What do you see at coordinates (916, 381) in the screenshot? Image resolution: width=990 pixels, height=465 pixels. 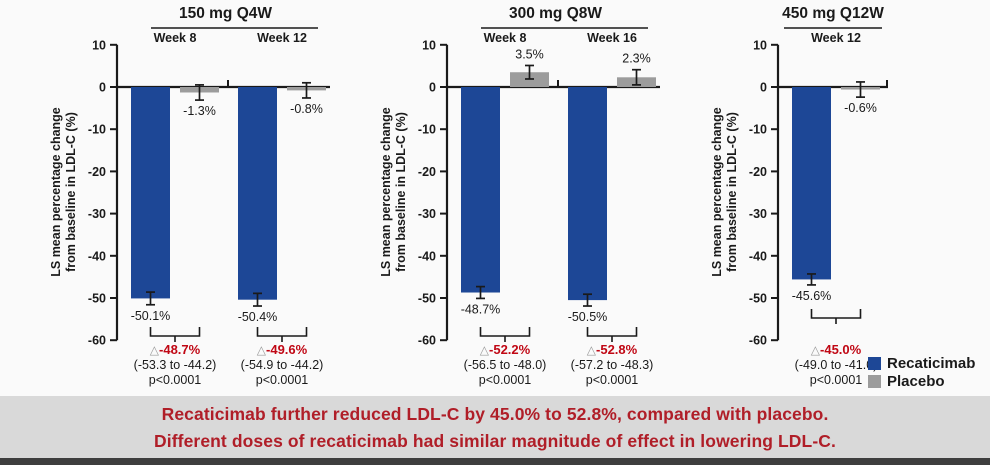 I see `legend-label-placebo: Placebo` at bounding box center [916, 381].